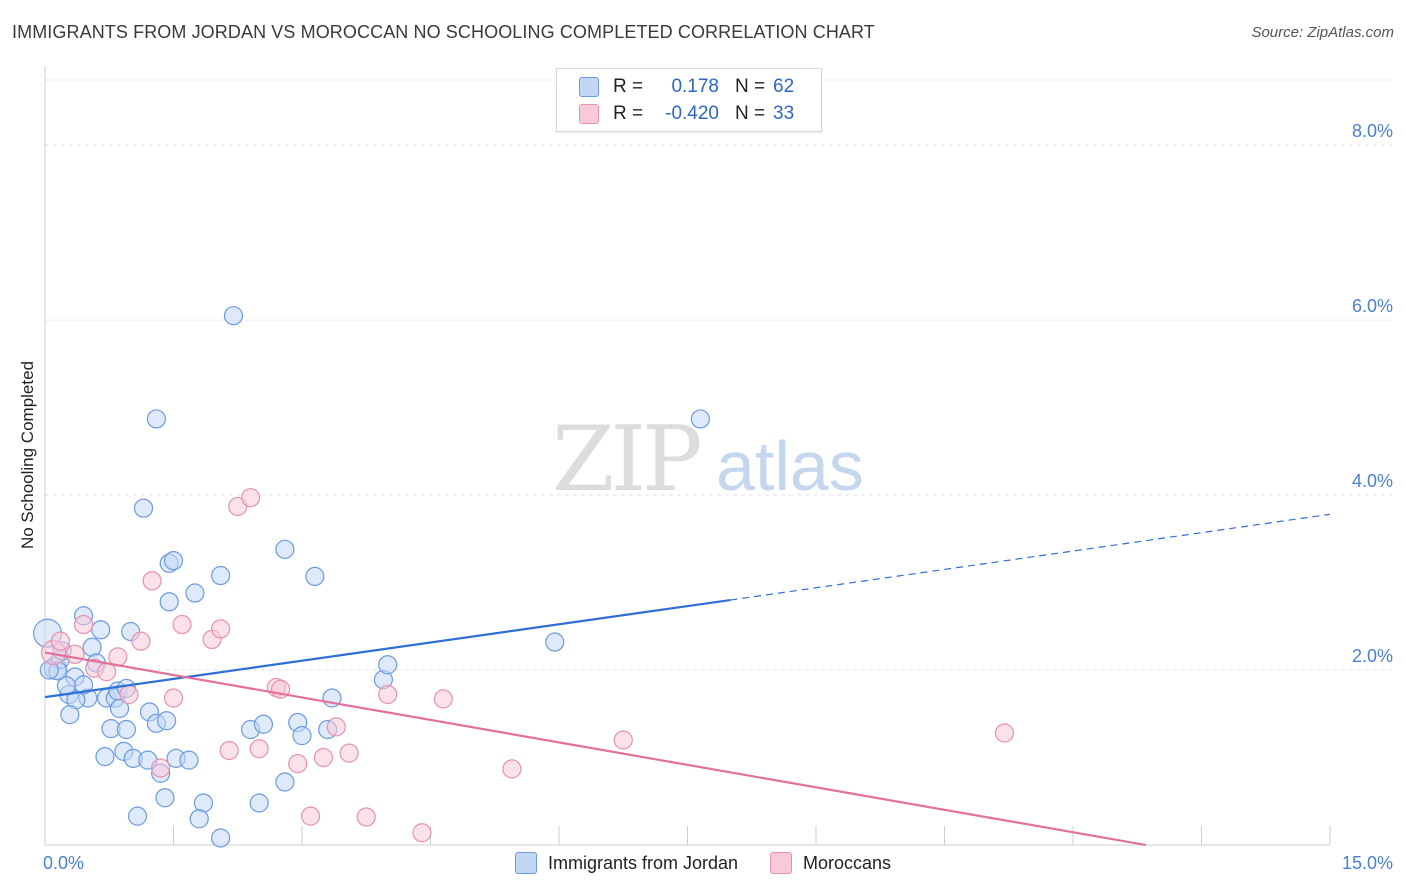 Image resolution: width=1406 pixels, height=892 pixels. What do you see at coordinates (387, 648) in the screenshot?
I see `jordan-trendline` at bounding box center [387, 648].